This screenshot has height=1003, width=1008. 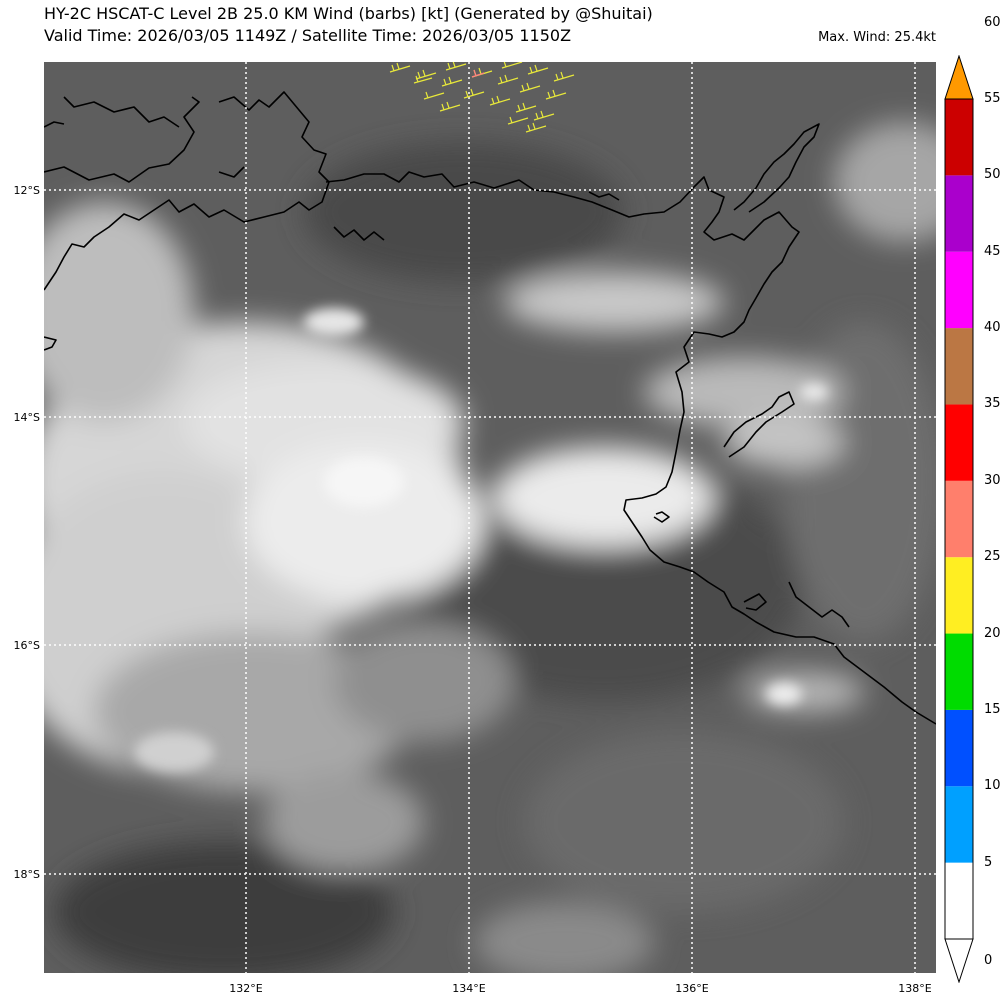 What do you see at coordinates (26, 190) in the screenshot?
I see `lat-label-12s: 12°S` at bounding box center [26, 190].